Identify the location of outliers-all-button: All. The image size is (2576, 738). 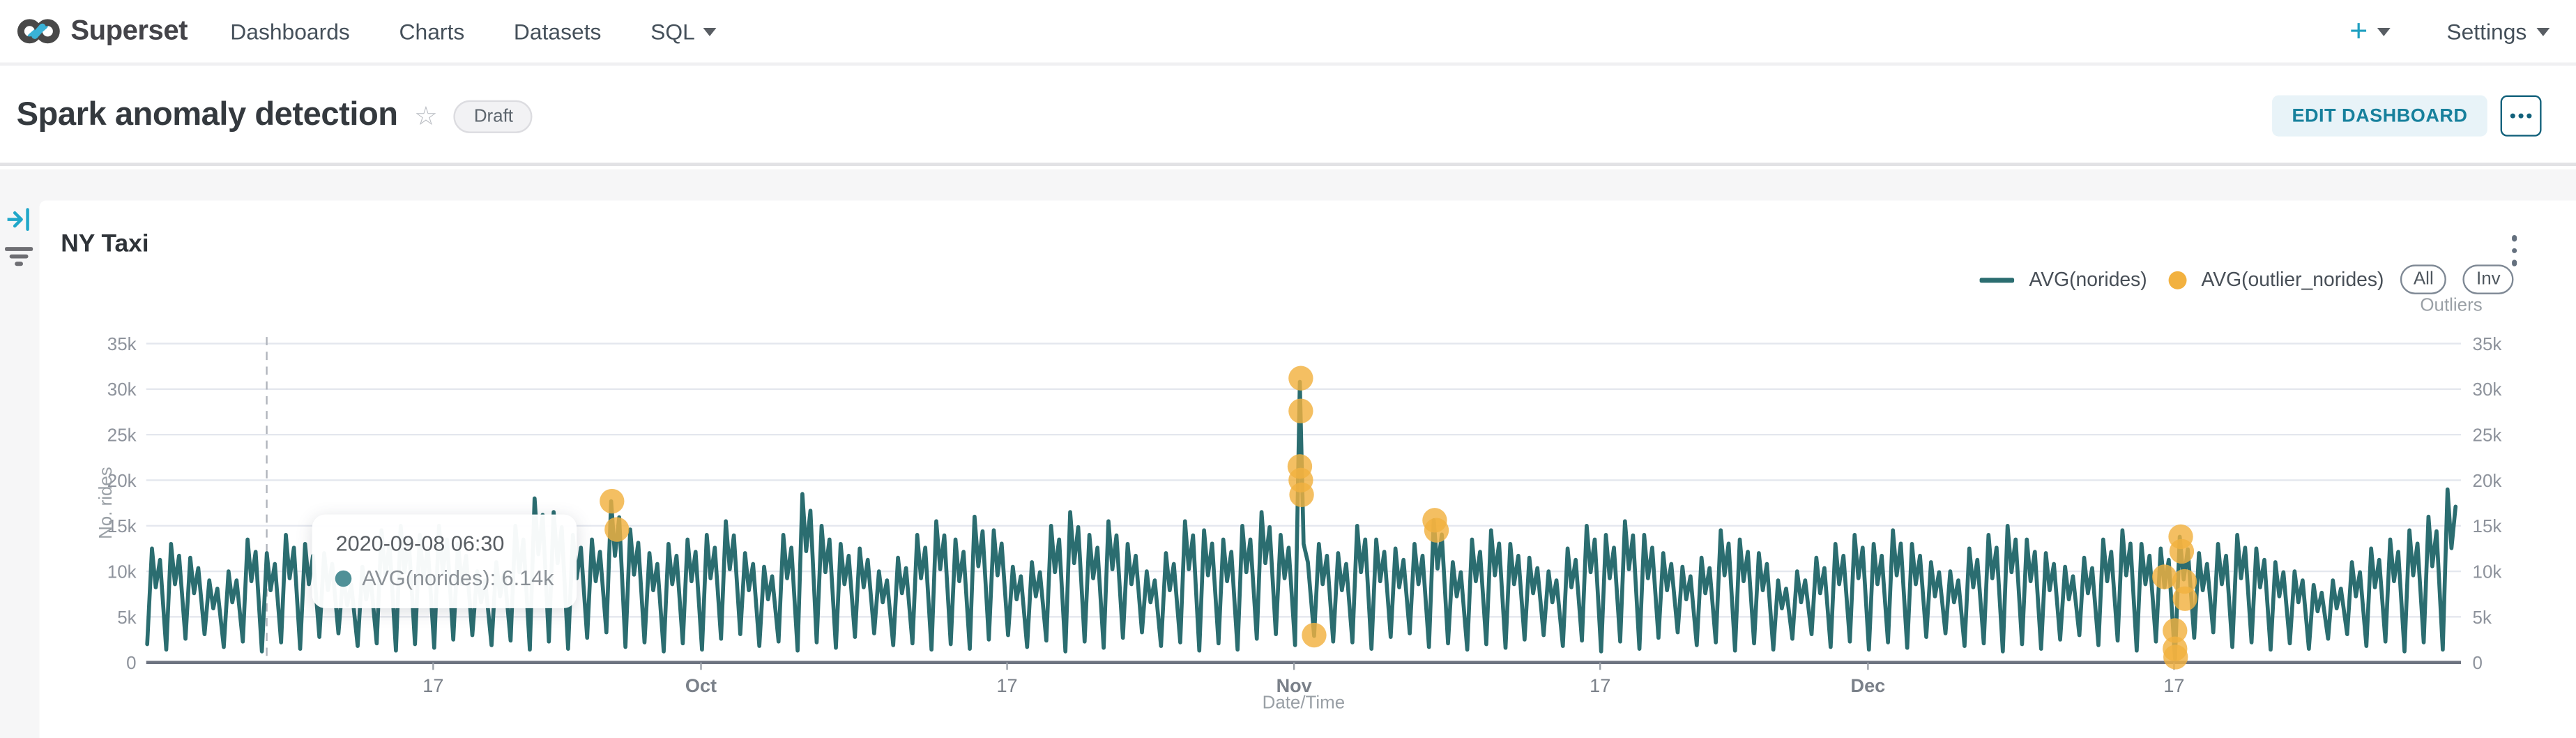
(2424, 279).